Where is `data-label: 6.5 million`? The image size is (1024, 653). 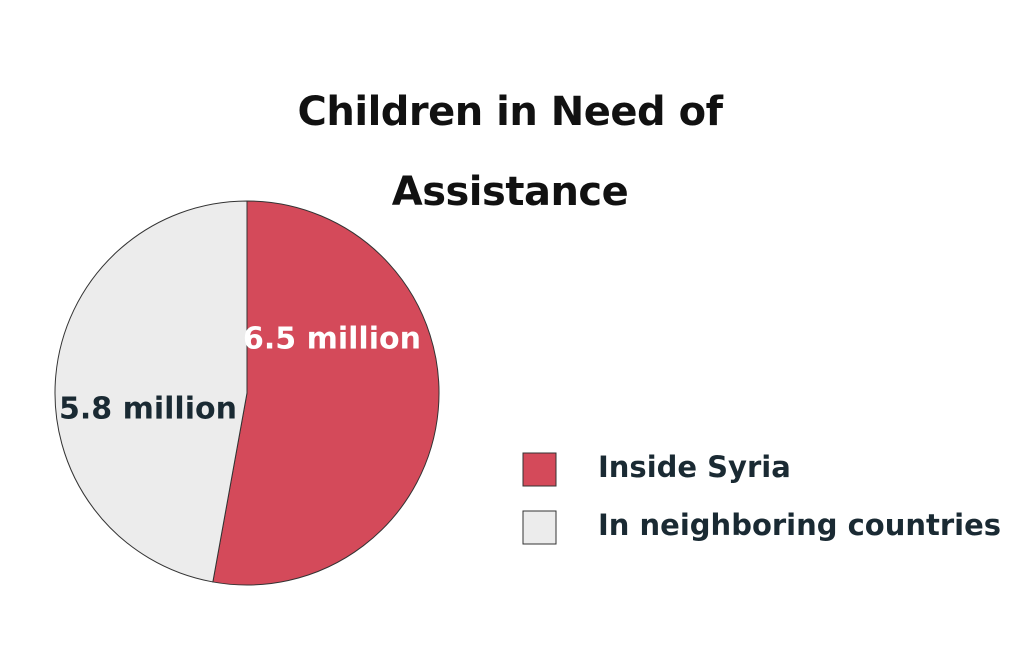 data-label: 6.5 million is located at coordinates (332, 339).